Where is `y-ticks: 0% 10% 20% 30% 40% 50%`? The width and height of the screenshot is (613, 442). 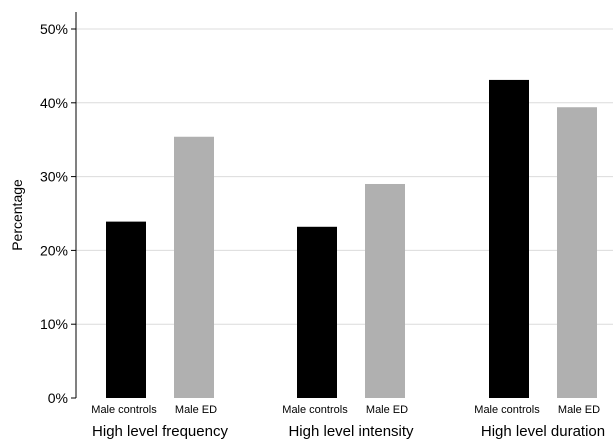 y-ticks: 0% 10% 20% 30% 40% 50% is located at coordinates (58, 213).